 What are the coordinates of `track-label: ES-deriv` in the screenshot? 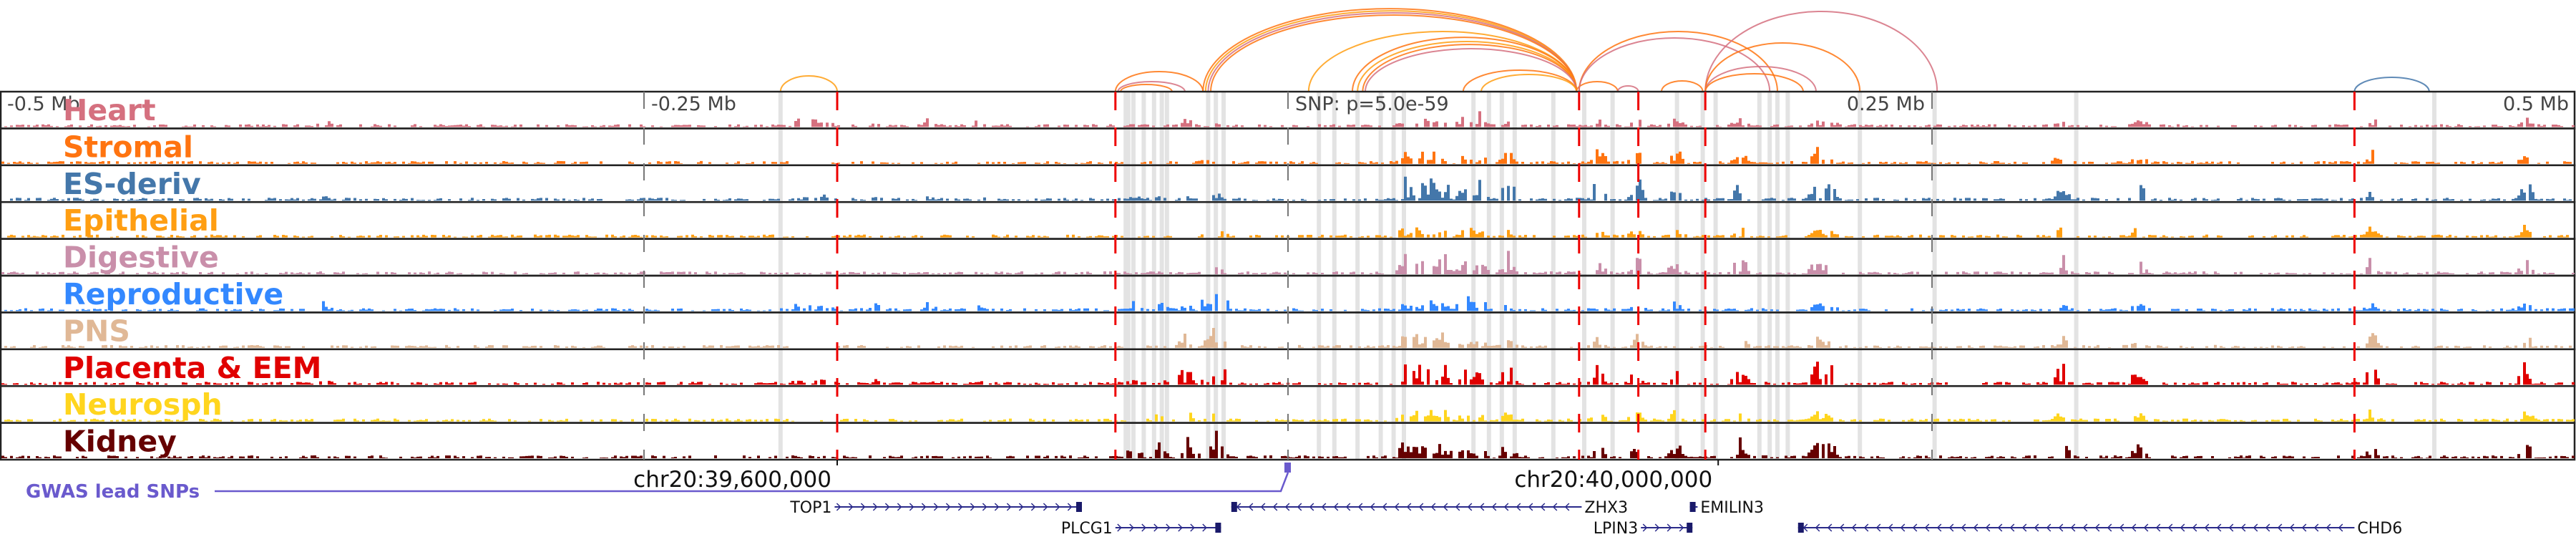 It's located at (132, 184).